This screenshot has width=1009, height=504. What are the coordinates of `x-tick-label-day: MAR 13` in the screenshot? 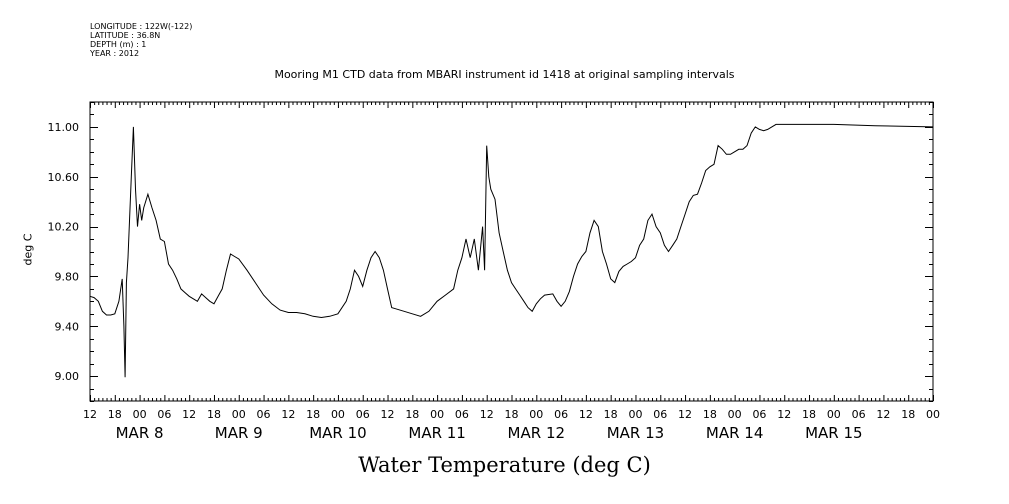 It's located at (635, 433).